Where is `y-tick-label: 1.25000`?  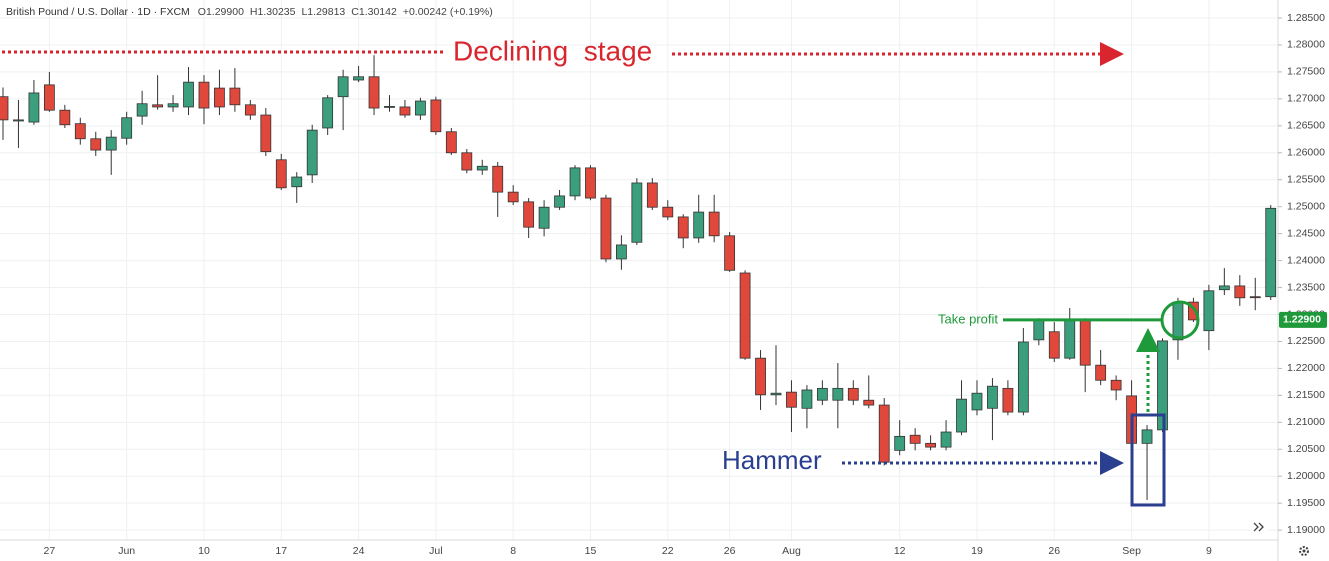
y-tick-label: 1.25000 is located at coordinates (1306, 206).